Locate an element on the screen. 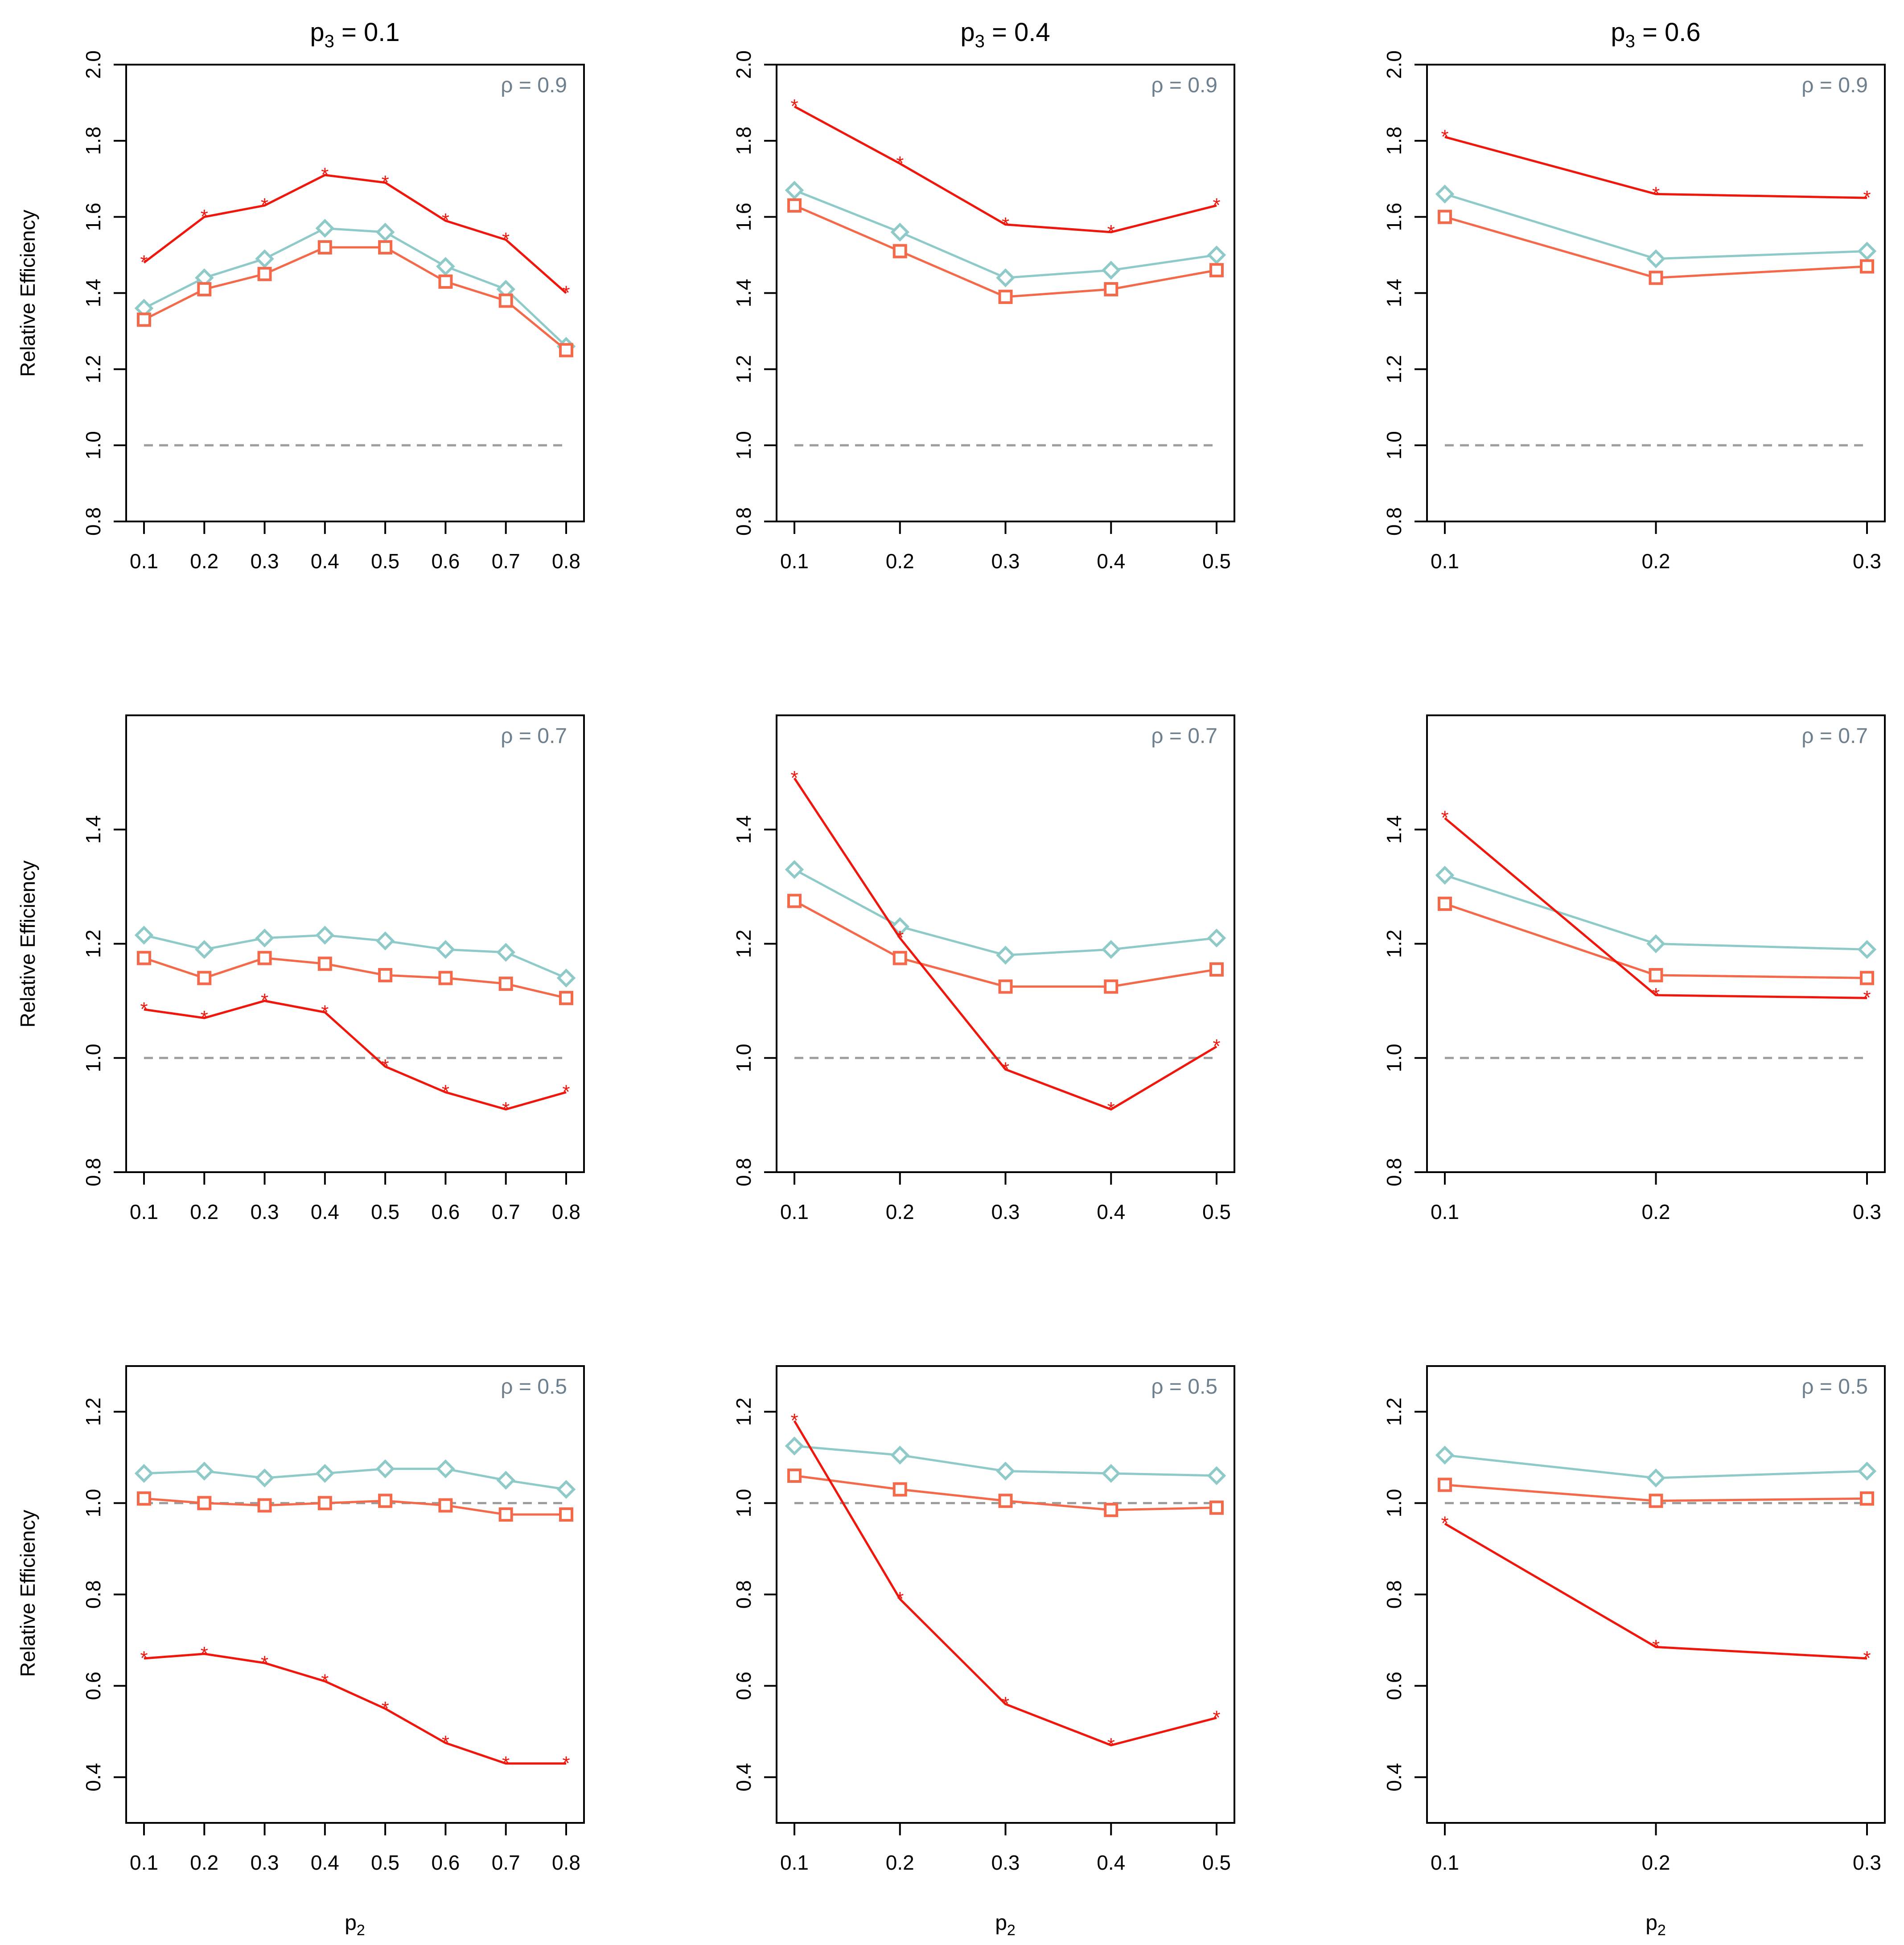 The width and height of the screenshot is (1904, 1945). series-star: * * * * * is located at coordinates (1005, 169).